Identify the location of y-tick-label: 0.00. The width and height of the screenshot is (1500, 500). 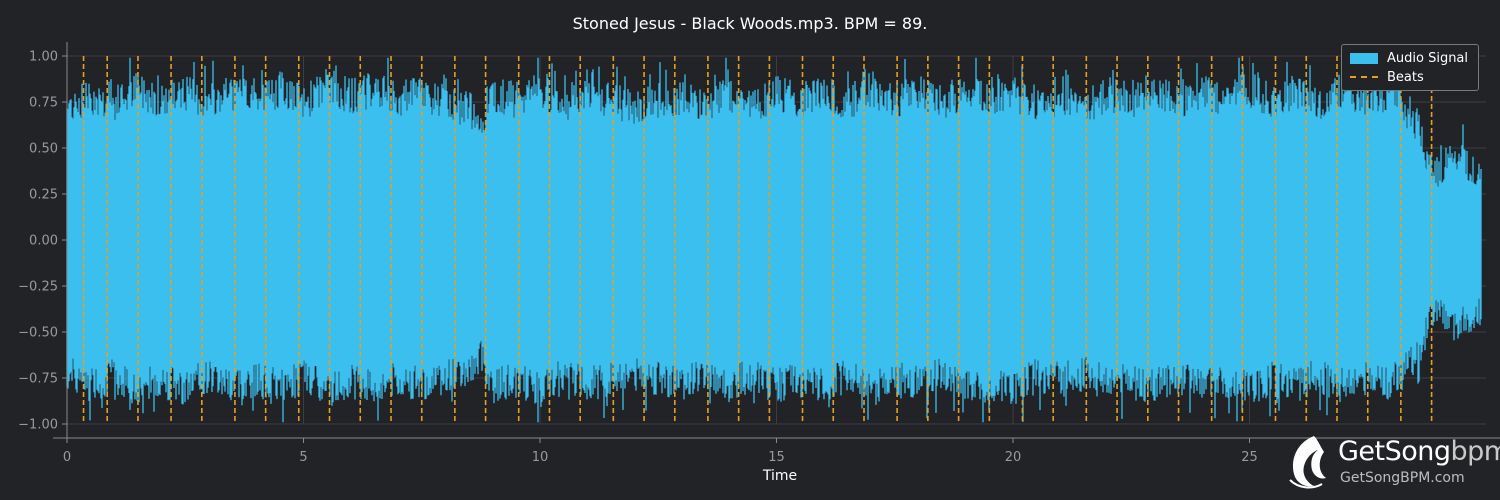
(43, 241).